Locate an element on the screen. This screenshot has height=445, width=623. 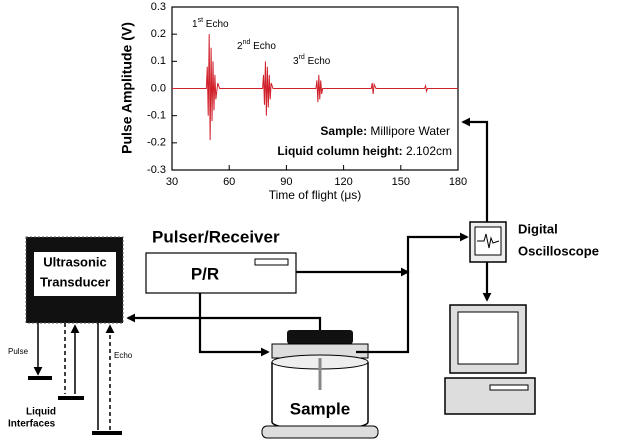
transducer-label: Transducer is located at coordinates (75, 281).